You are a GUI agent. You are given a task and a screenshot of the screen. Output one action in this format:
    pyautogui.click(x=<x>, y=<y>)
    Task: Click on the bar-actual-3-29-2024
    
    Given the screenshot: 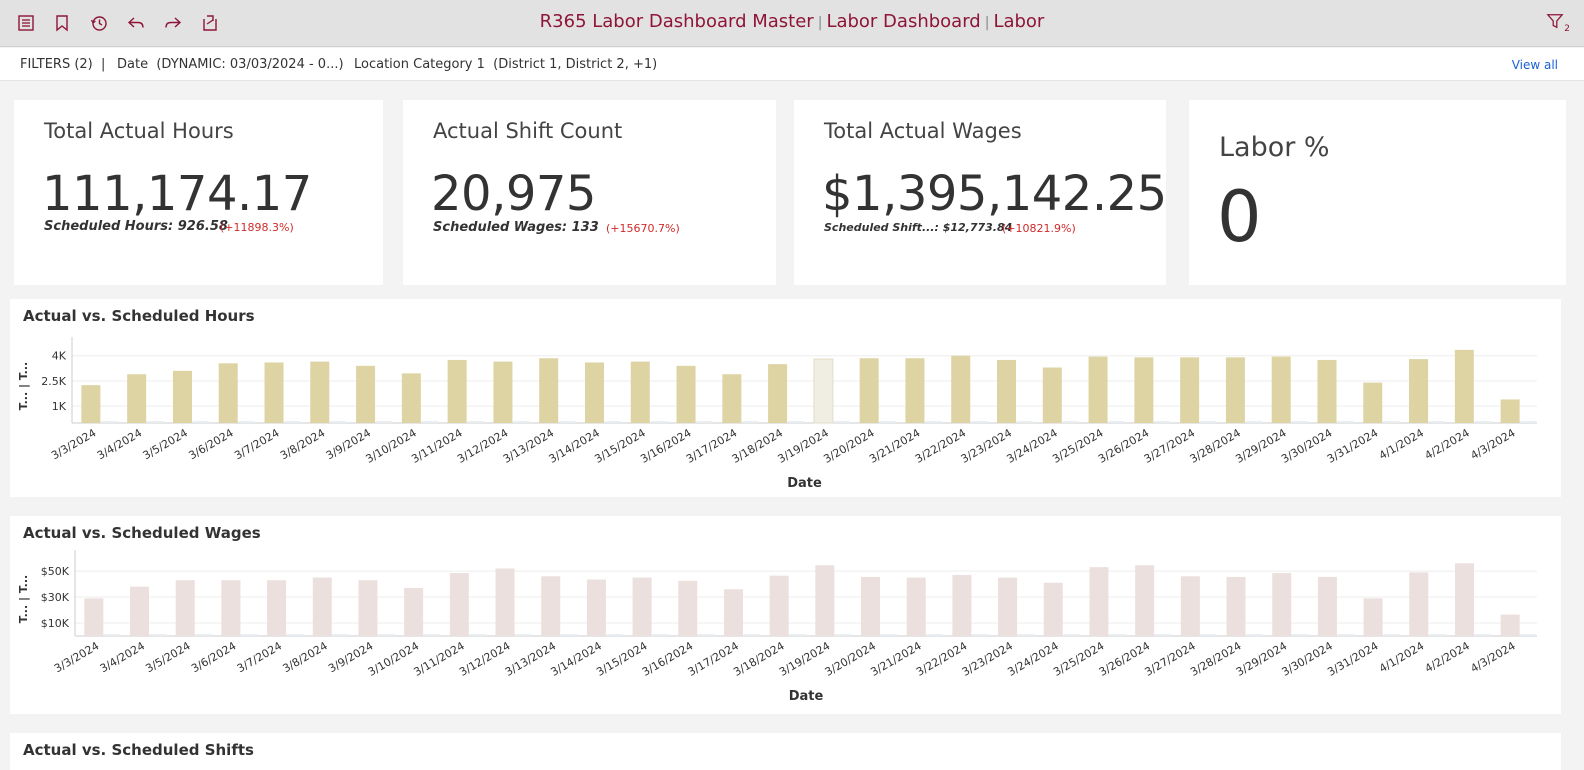 What is the action you would take?
    pyautogui.click(x=1281, y=389)
    